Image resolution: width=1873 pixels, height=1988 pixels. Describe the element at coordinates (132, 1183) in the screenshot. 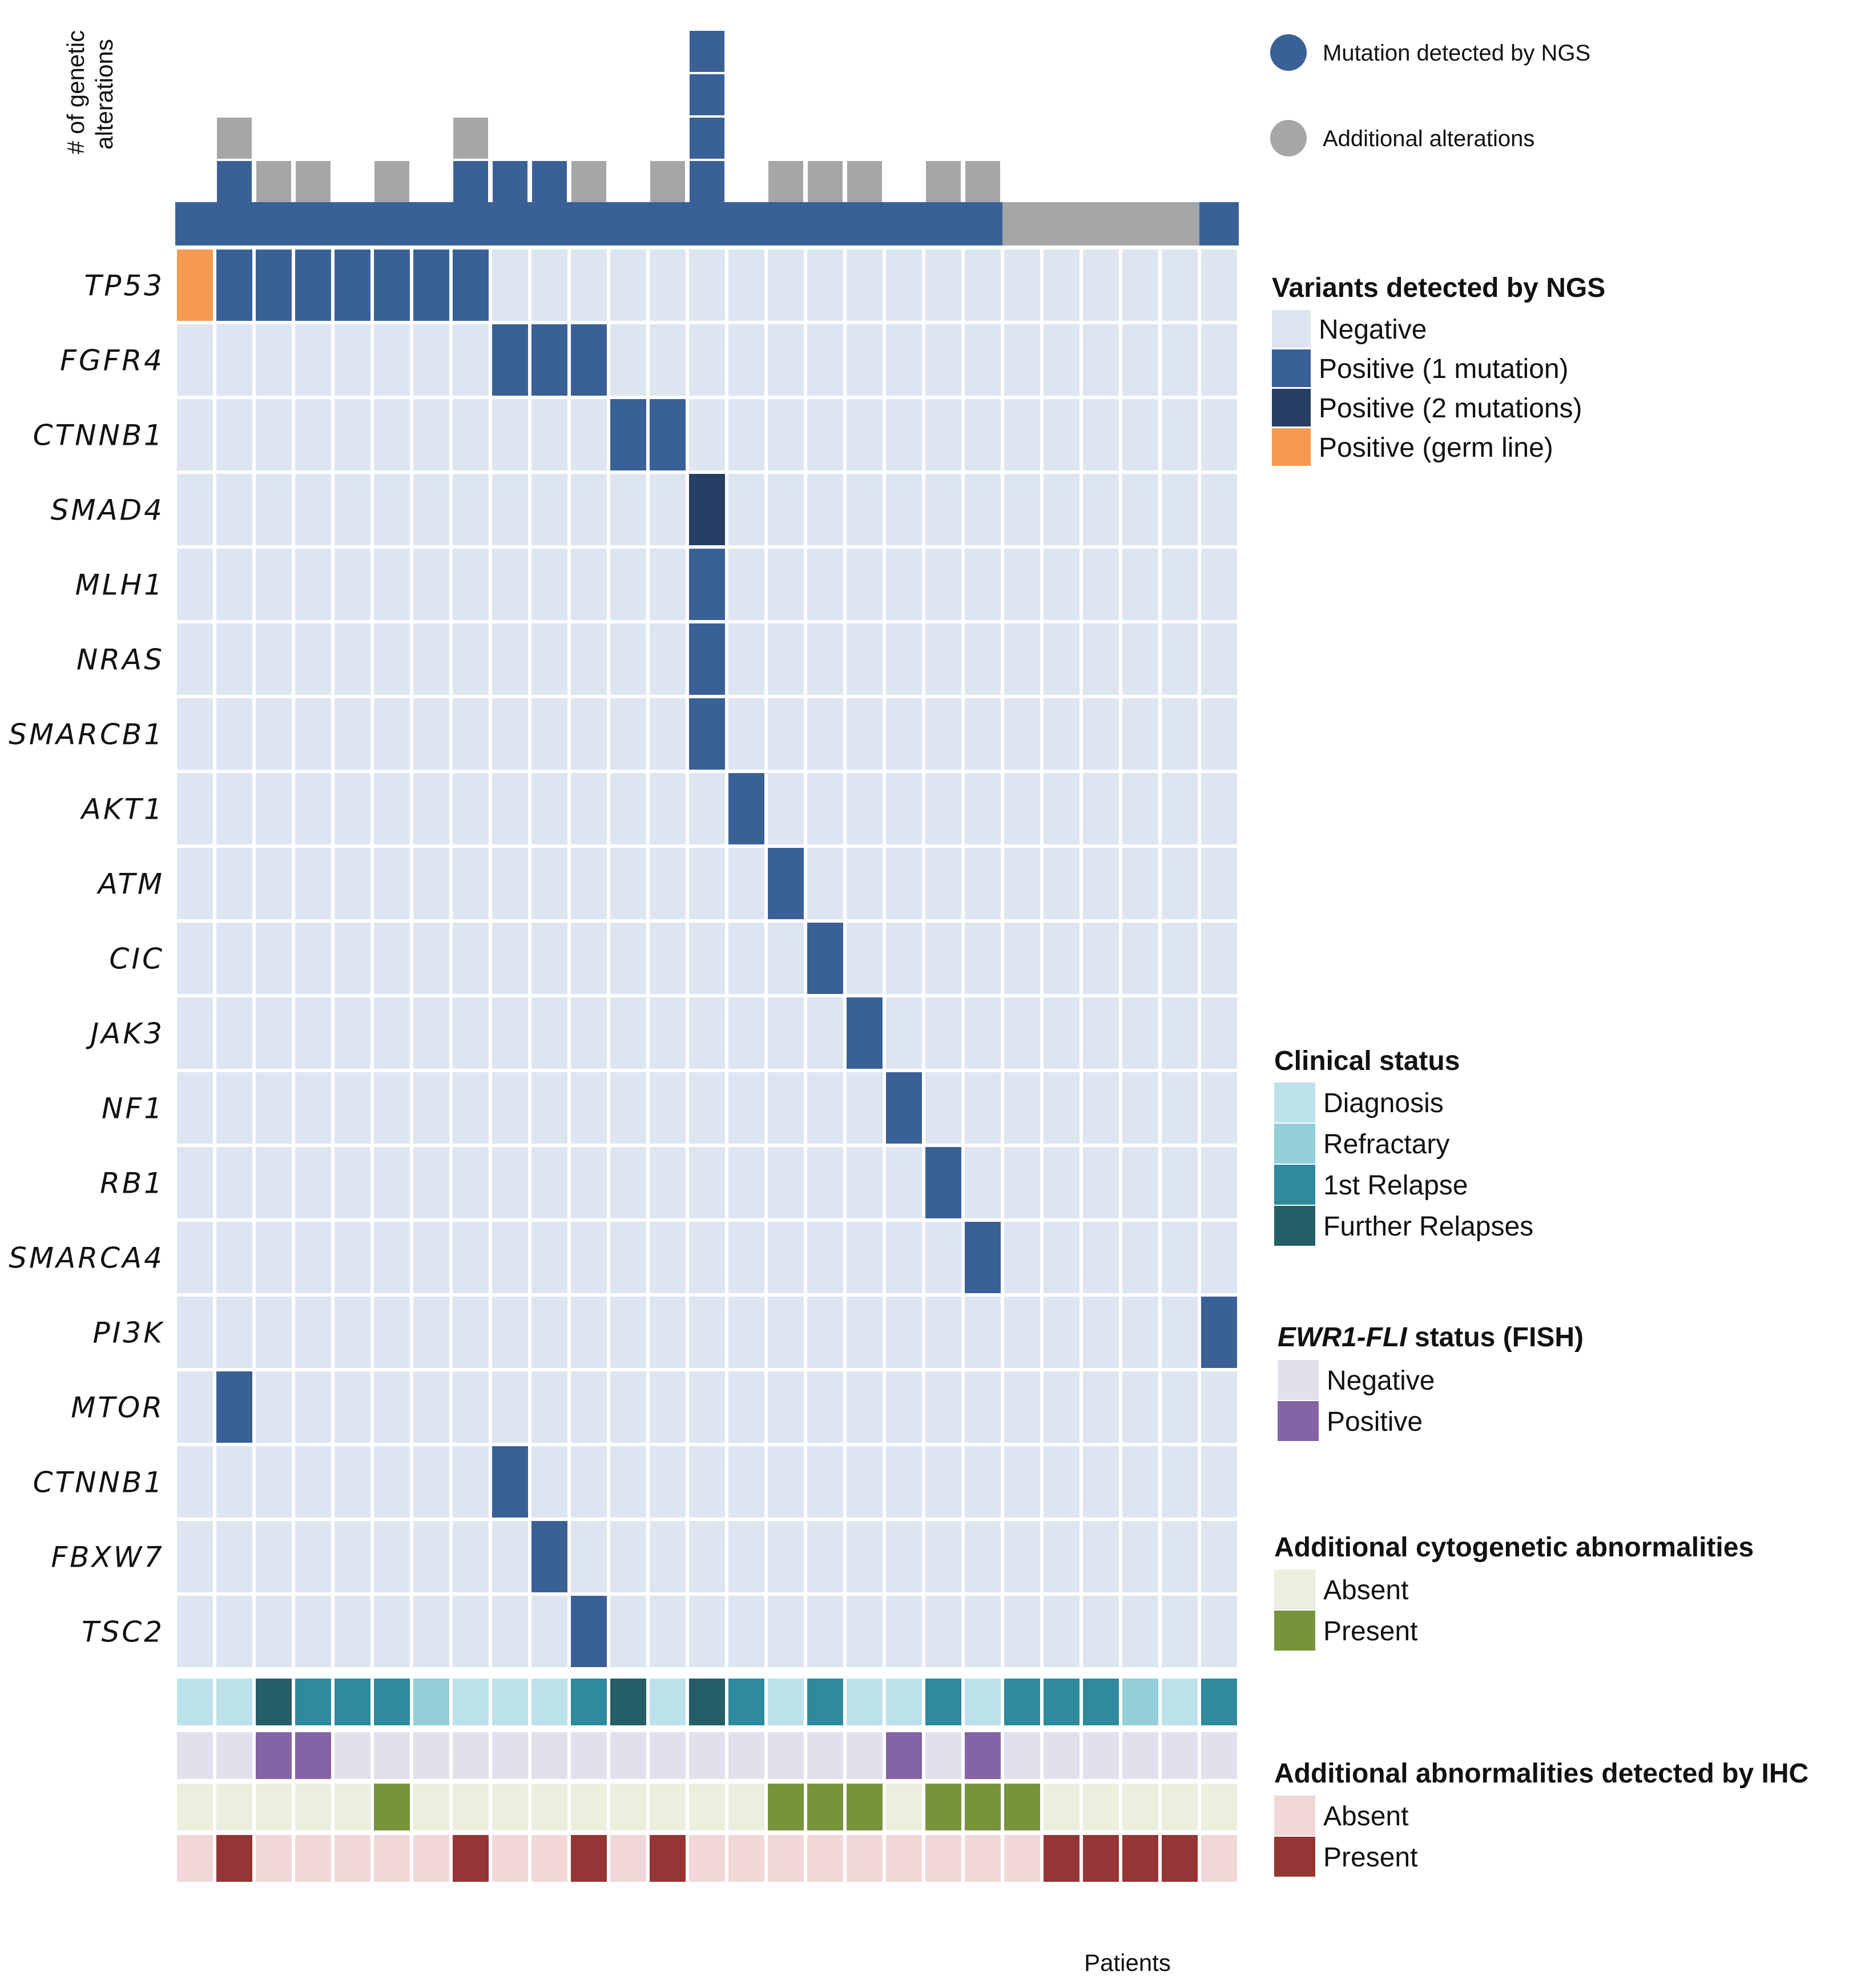

I see `gene-label-rb1: RB1` at that location.